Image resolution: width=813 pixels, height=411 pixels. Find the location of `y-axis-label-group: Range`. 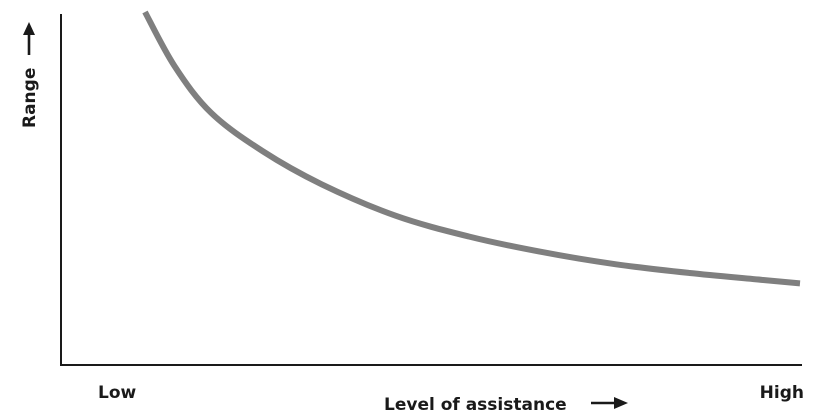

y-axis-label-group: Range is located at coordinates (30, 75).